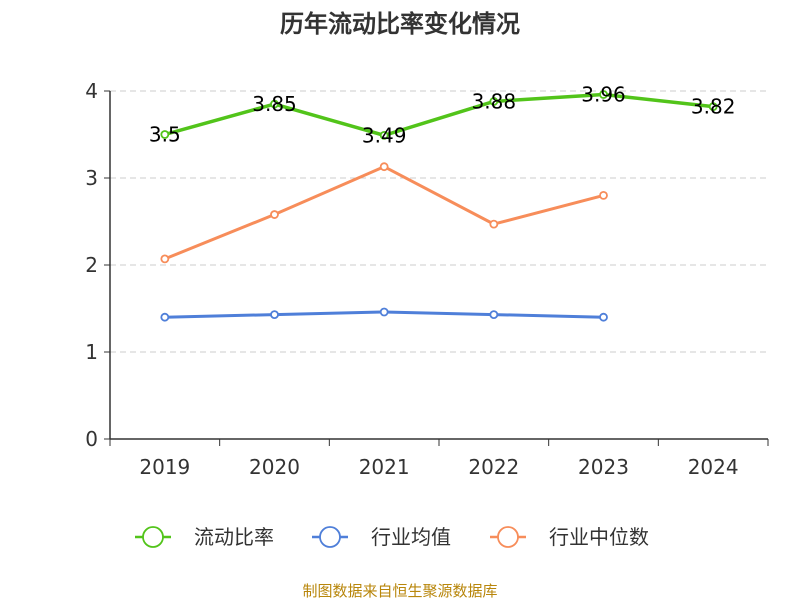  I want to click on x-tick-label: 2020, so click(274, 467).